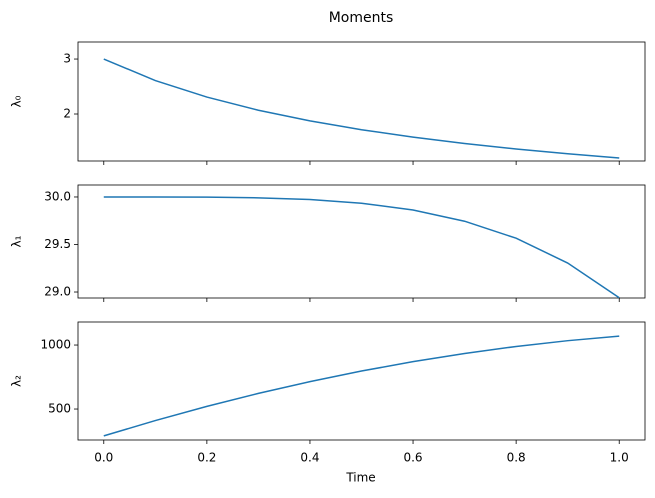  I want to click on x-tick-label: 1.0, so click(619, 458).